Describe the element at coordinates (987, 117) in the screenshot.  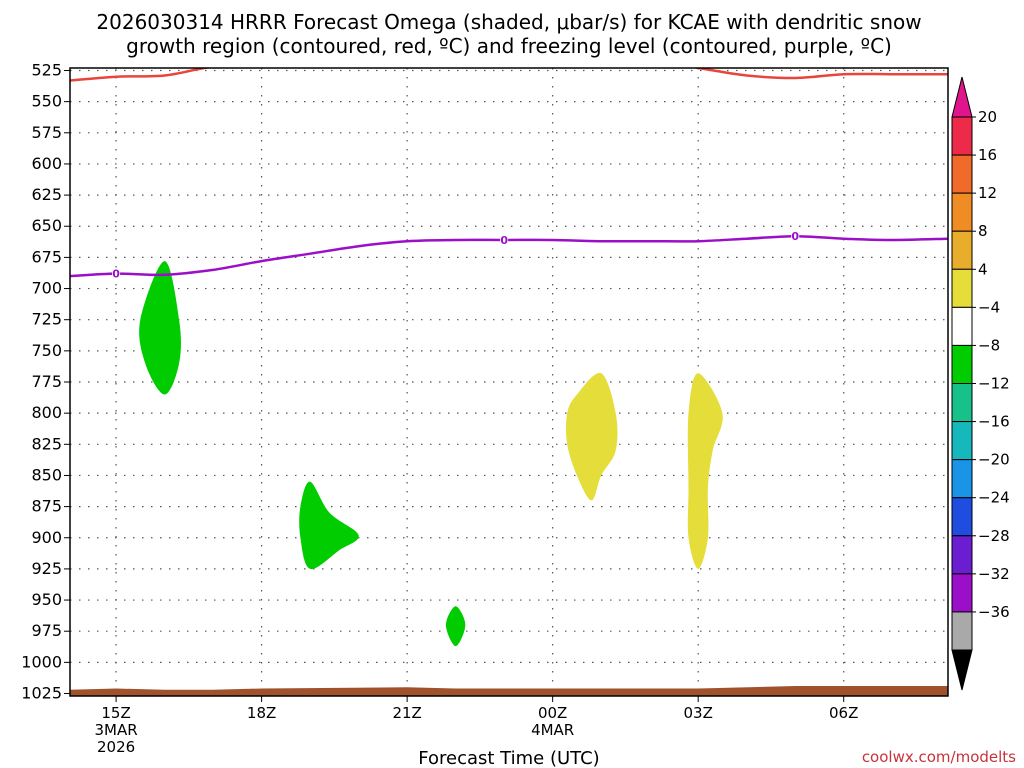
I see `colorbar-label-1: 20` at that location.